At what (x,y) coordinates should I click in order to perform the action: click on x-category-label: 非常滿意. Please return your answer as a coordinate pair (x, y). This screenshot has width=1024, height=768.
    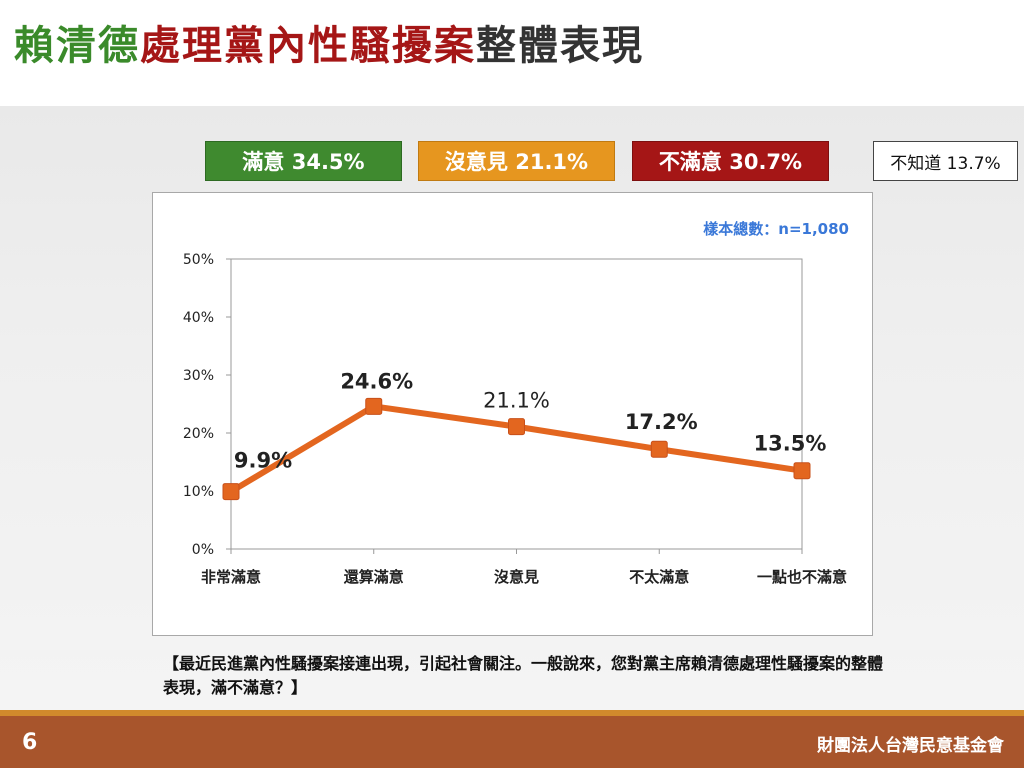
    Looking at the image, I should click on (231, 577).